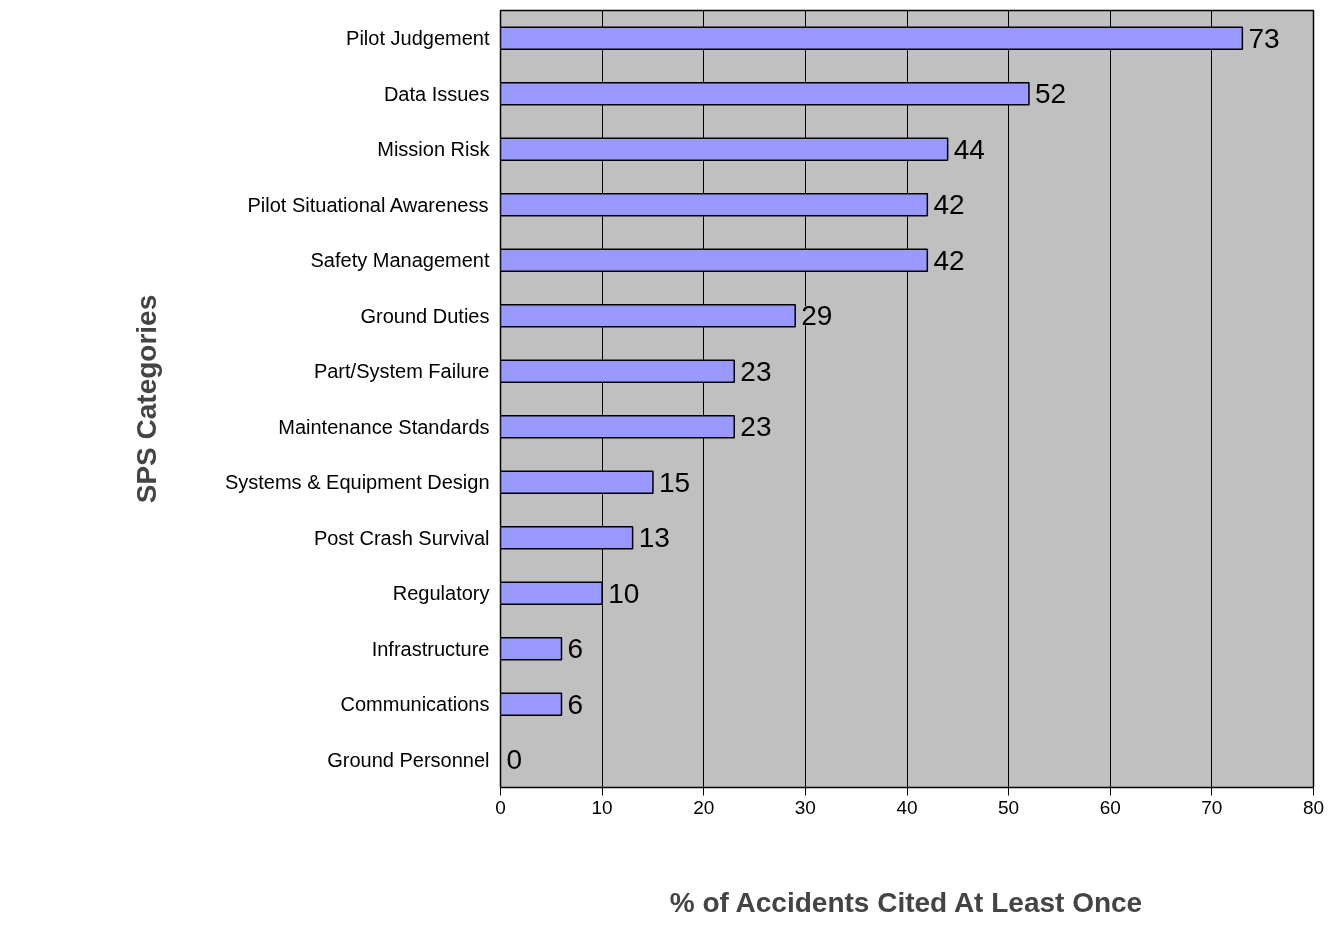  I want to click on x-axis-title: % of Accidents Cited At Least Once, so click(906, 902).